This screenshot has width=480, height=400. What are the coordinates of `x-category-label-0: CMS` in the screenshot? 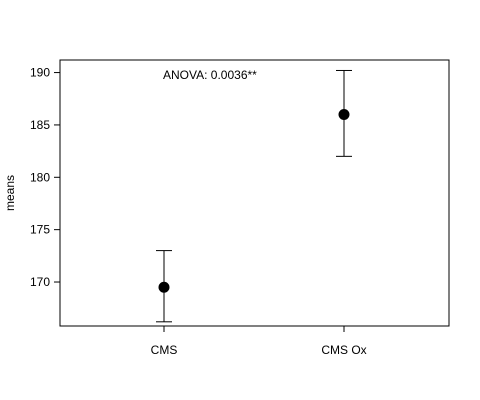 It's located at (164, 350).